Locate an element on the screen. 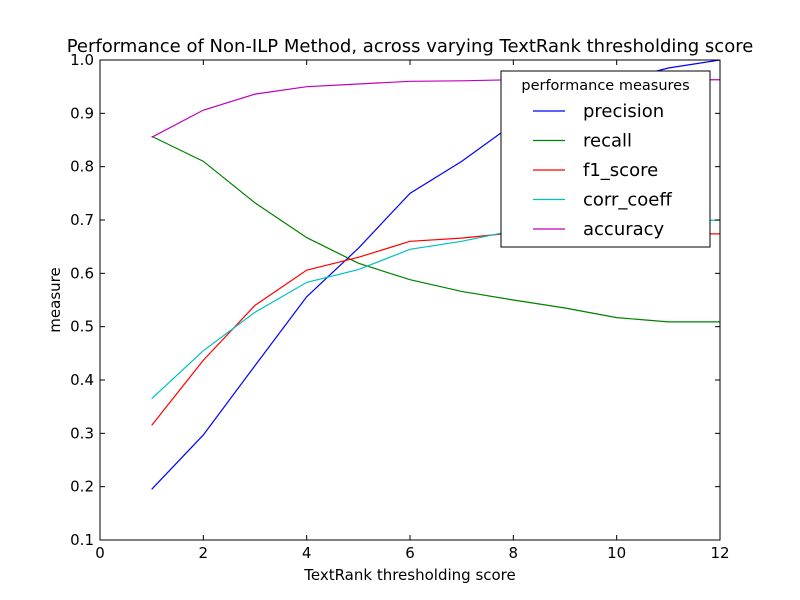 Image resolution: width=800 pixels, height=600 pixels. y-tick-label: 0.4 is located at coordinates (82, 380).